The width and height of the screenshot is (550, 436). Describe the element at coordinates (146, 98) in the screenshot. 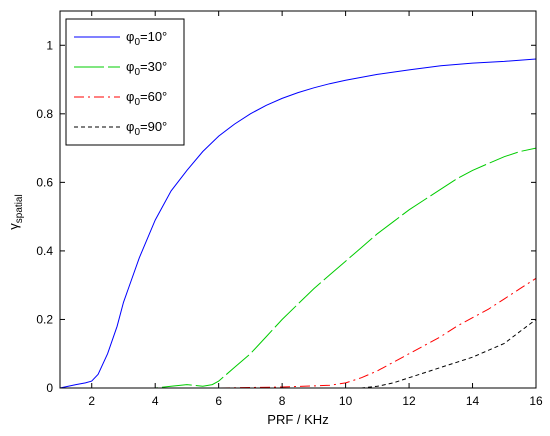

I see `legend-label-3: φ0=60°` at that location.